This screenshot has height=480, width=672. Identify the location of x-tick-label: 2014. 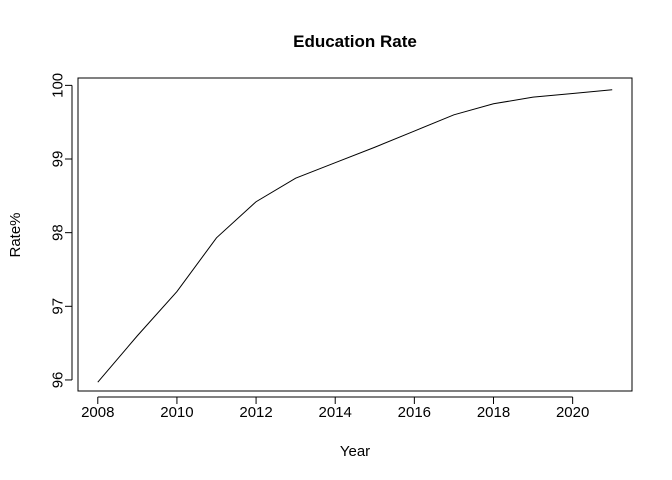
(335, 412).